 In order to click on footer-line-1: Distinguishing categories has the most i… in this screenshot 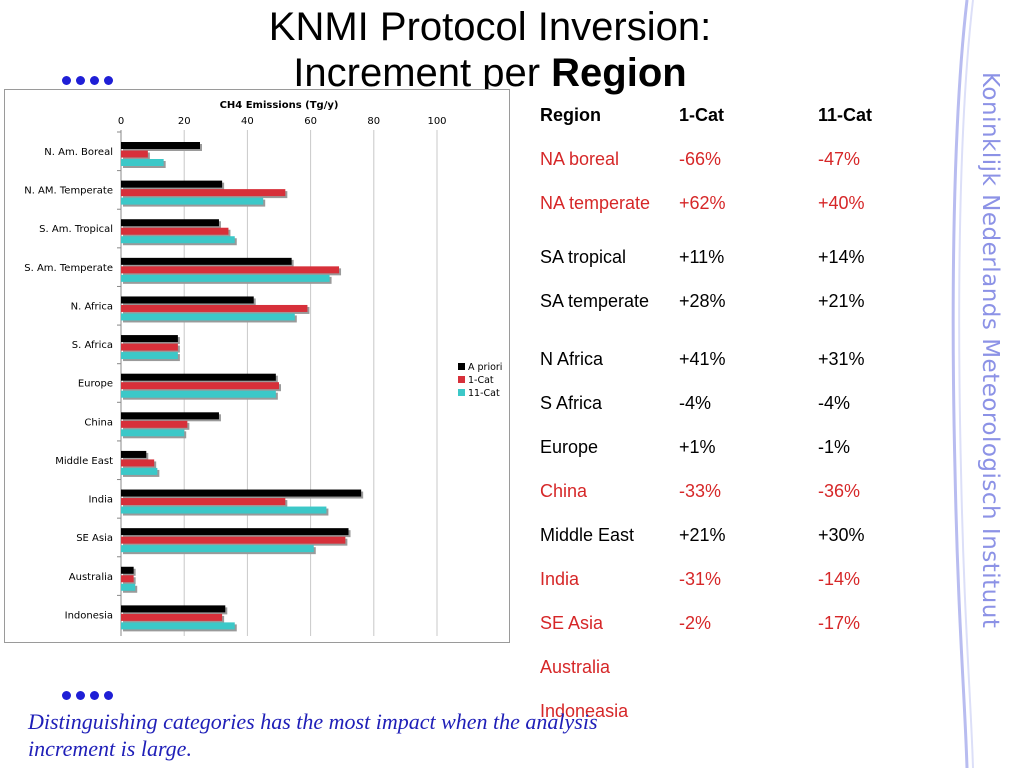, I will do `click(313, 721)`.